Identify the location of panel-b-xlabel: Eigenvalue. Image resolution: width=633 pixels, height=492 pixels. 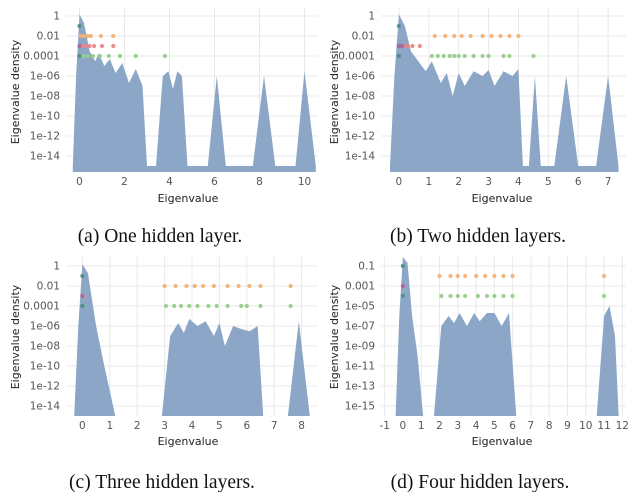
(502, 198).